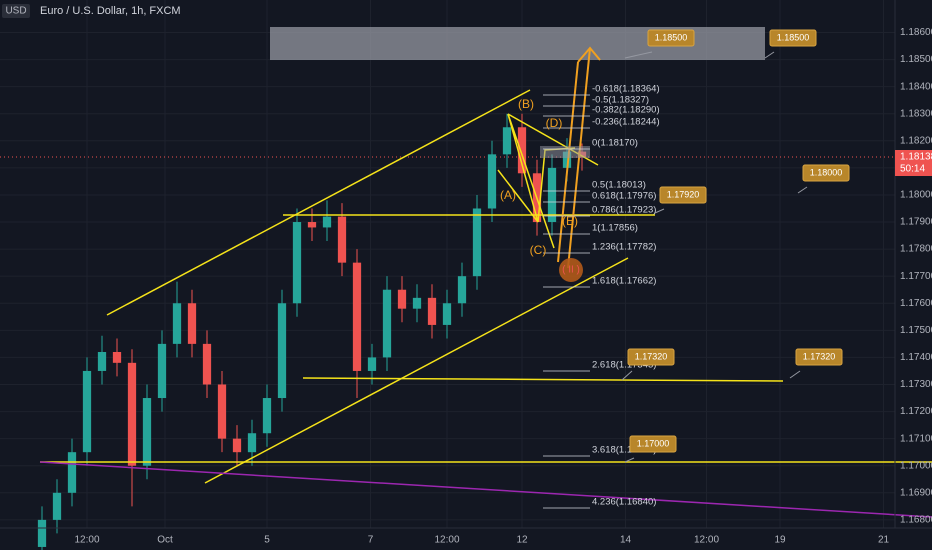 This screenshot has height=550, width=932. Describe the element at coordinates (543, 379) in the screenshot. I see `support-line` at that location.